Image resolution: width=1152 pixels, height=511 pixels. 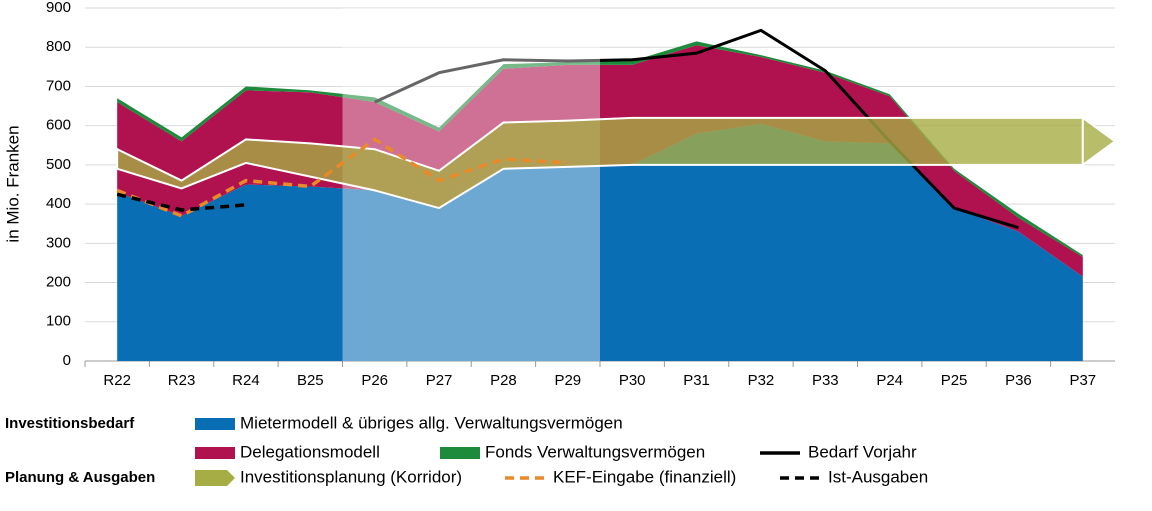 I want to click on x-tick-label: P26, so click(x=374, y=380).